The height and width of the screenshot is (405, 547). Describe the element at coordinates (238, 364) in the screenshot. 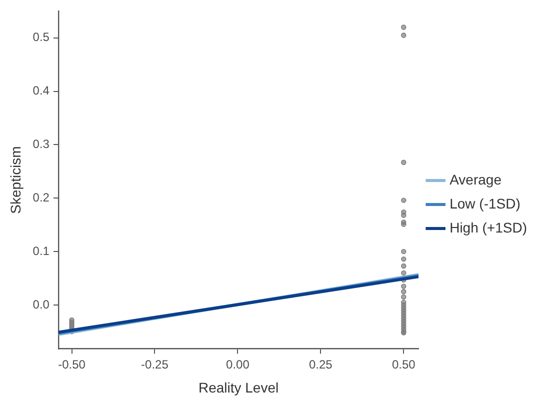

I see `x-tick-label: 0.00` at that location.